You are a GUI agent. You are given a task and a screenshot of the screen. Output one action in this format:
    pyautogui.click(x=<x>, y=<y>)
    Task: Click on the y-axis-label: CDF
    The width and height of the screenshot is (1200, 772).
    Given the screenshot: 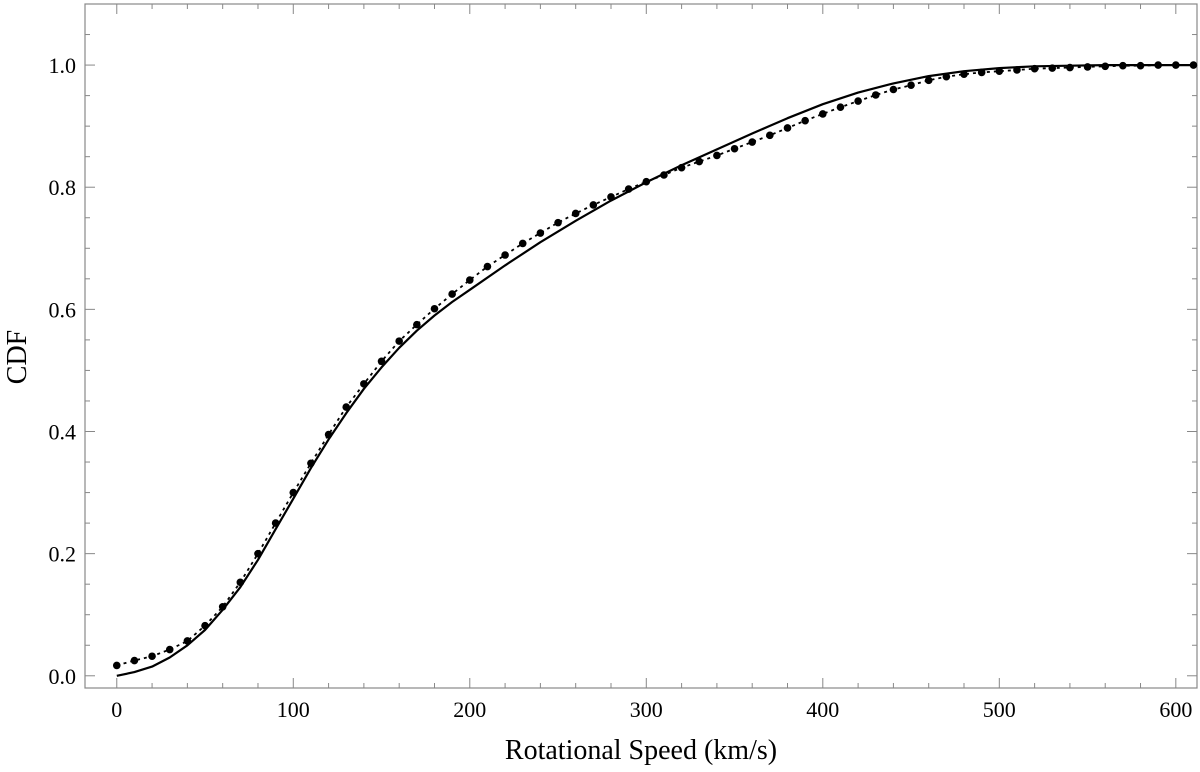 What is the action you would take?
    pyautogui.click(x=17, y=357)
    